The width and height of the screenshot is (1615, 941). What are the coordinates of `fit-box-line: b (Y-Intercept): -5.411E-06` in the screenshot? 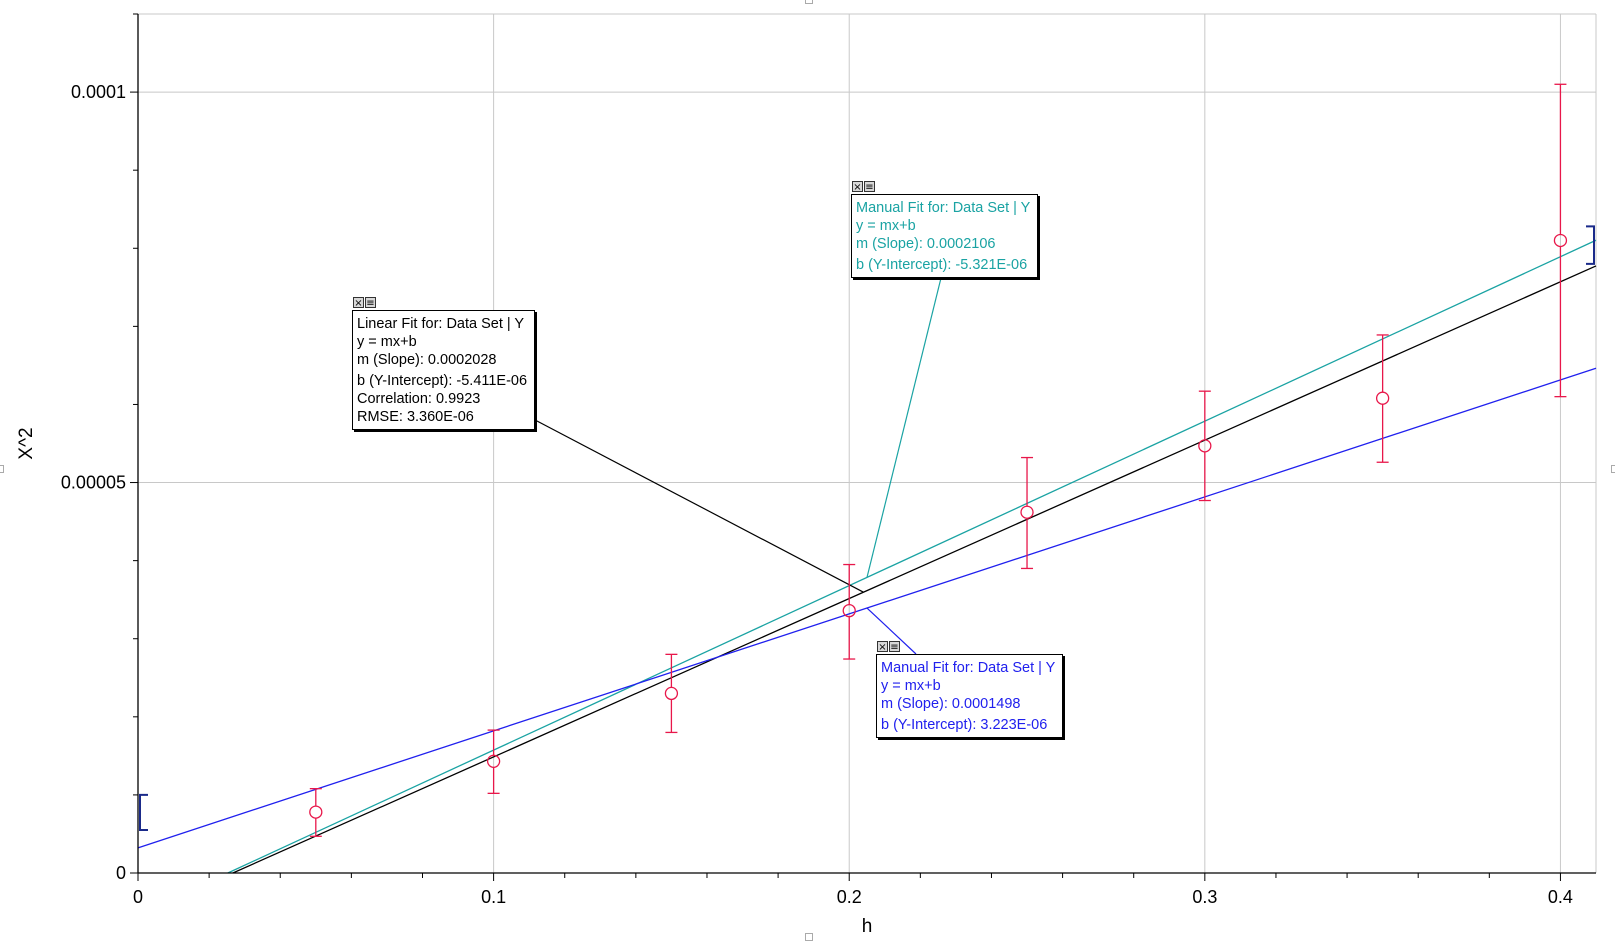 It's located at (442, 381).